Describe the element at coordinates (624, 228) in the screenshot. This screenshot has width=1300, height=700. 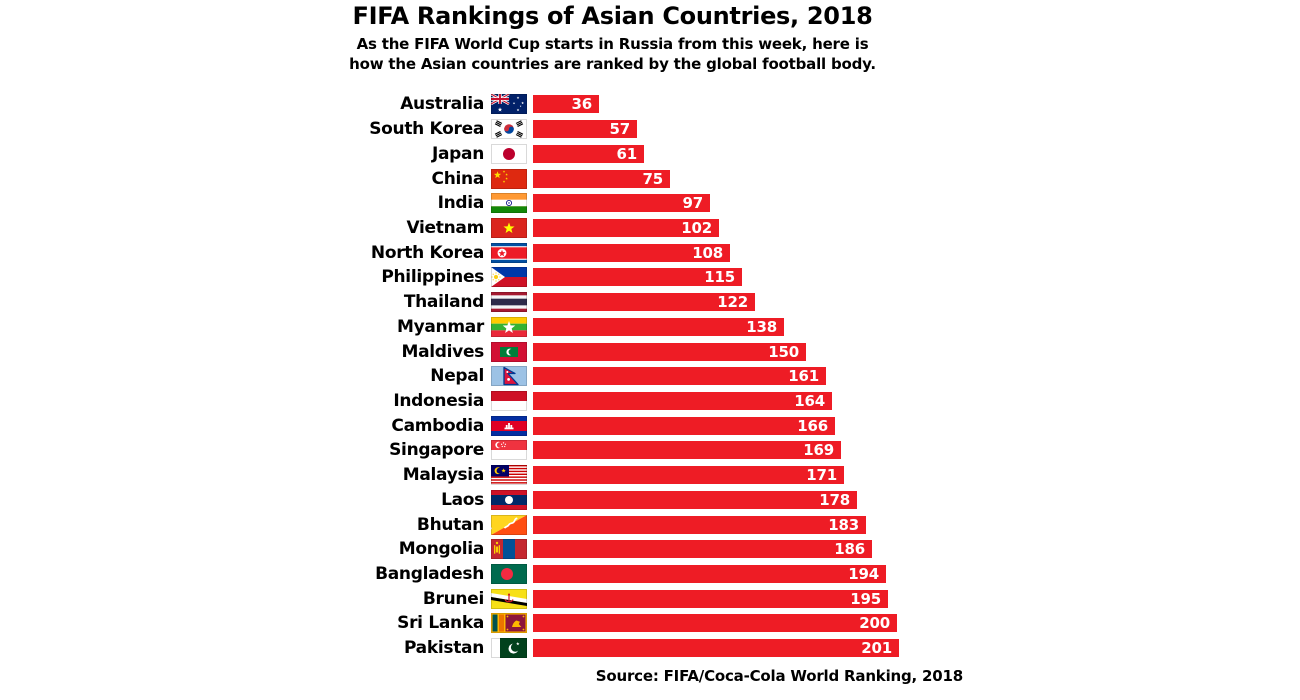
I see `chart-row: Vietnam 102` at that location.